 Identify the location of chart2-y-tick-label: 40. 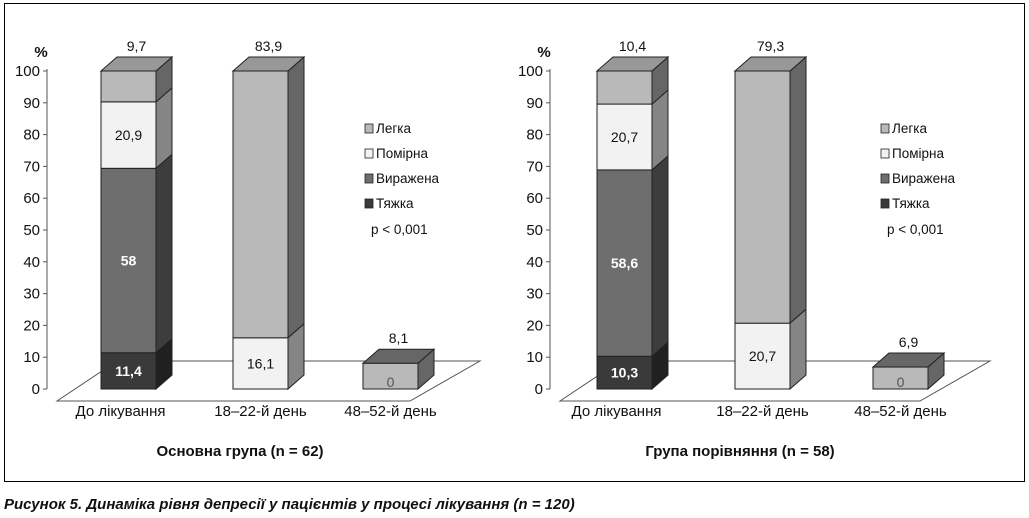
(534, 262).